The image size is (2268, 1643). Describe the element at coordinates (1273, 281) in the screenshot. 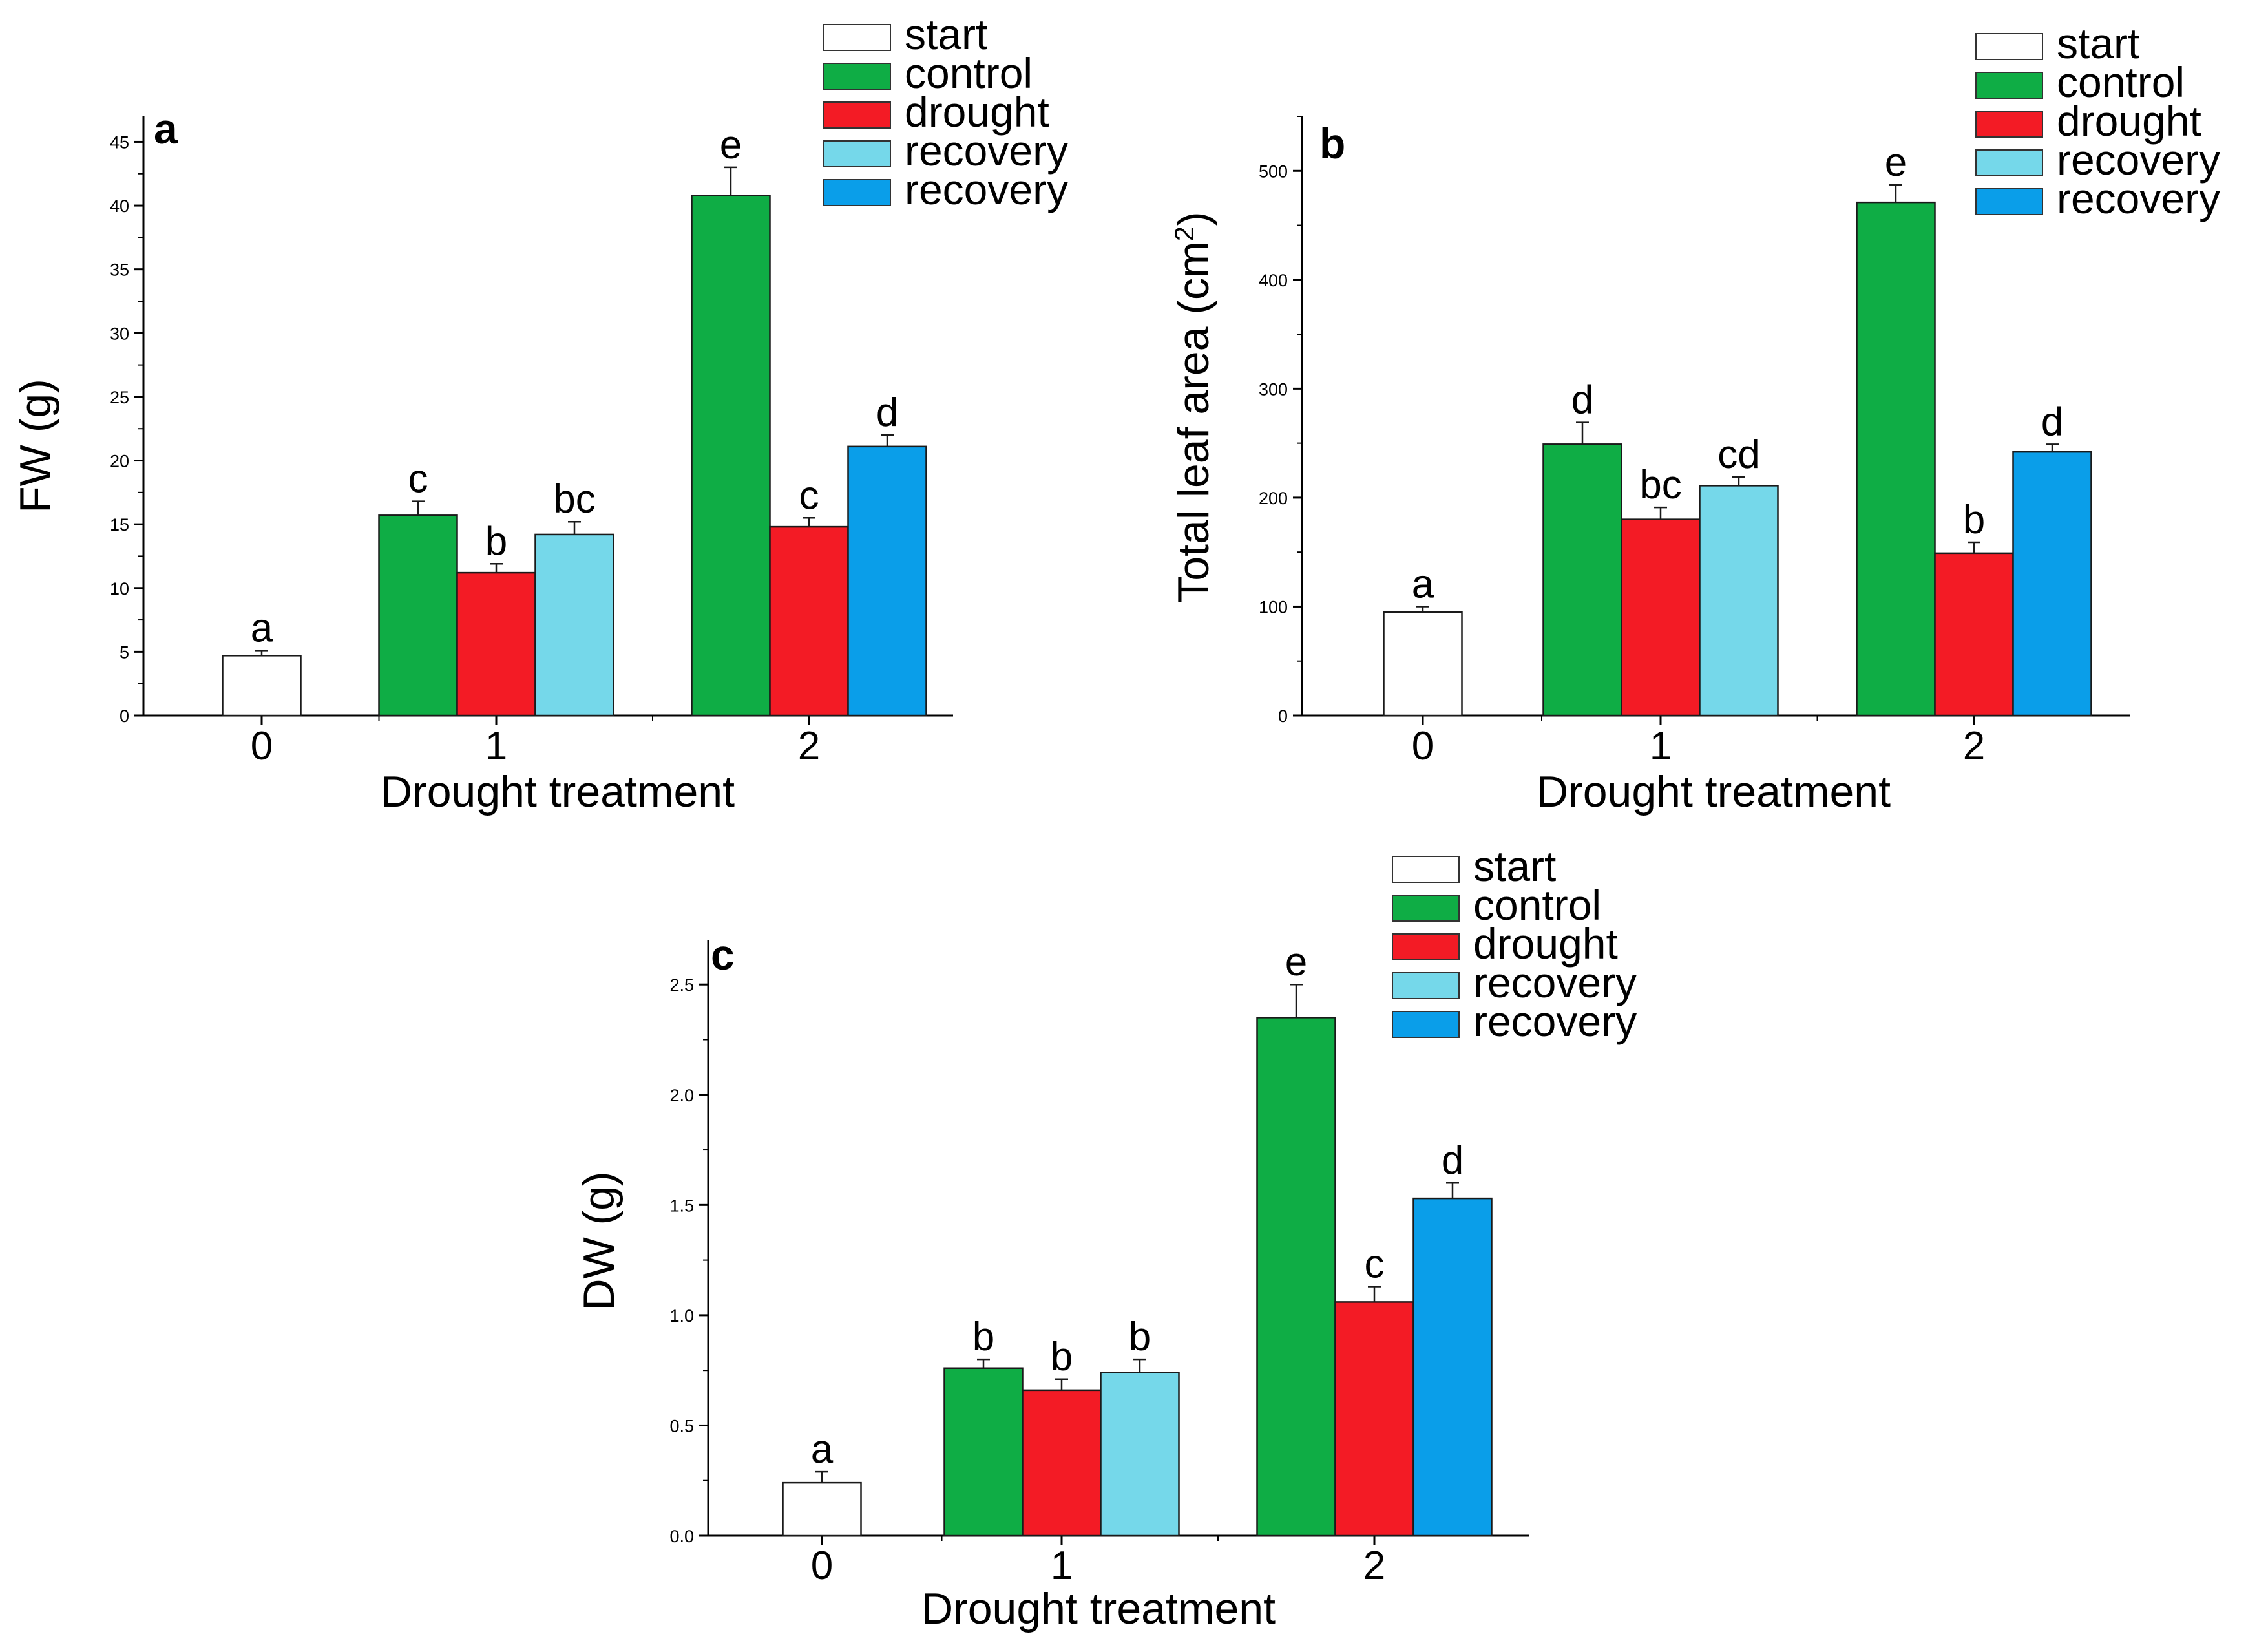

I see `y-tick-label: 400` at that location.